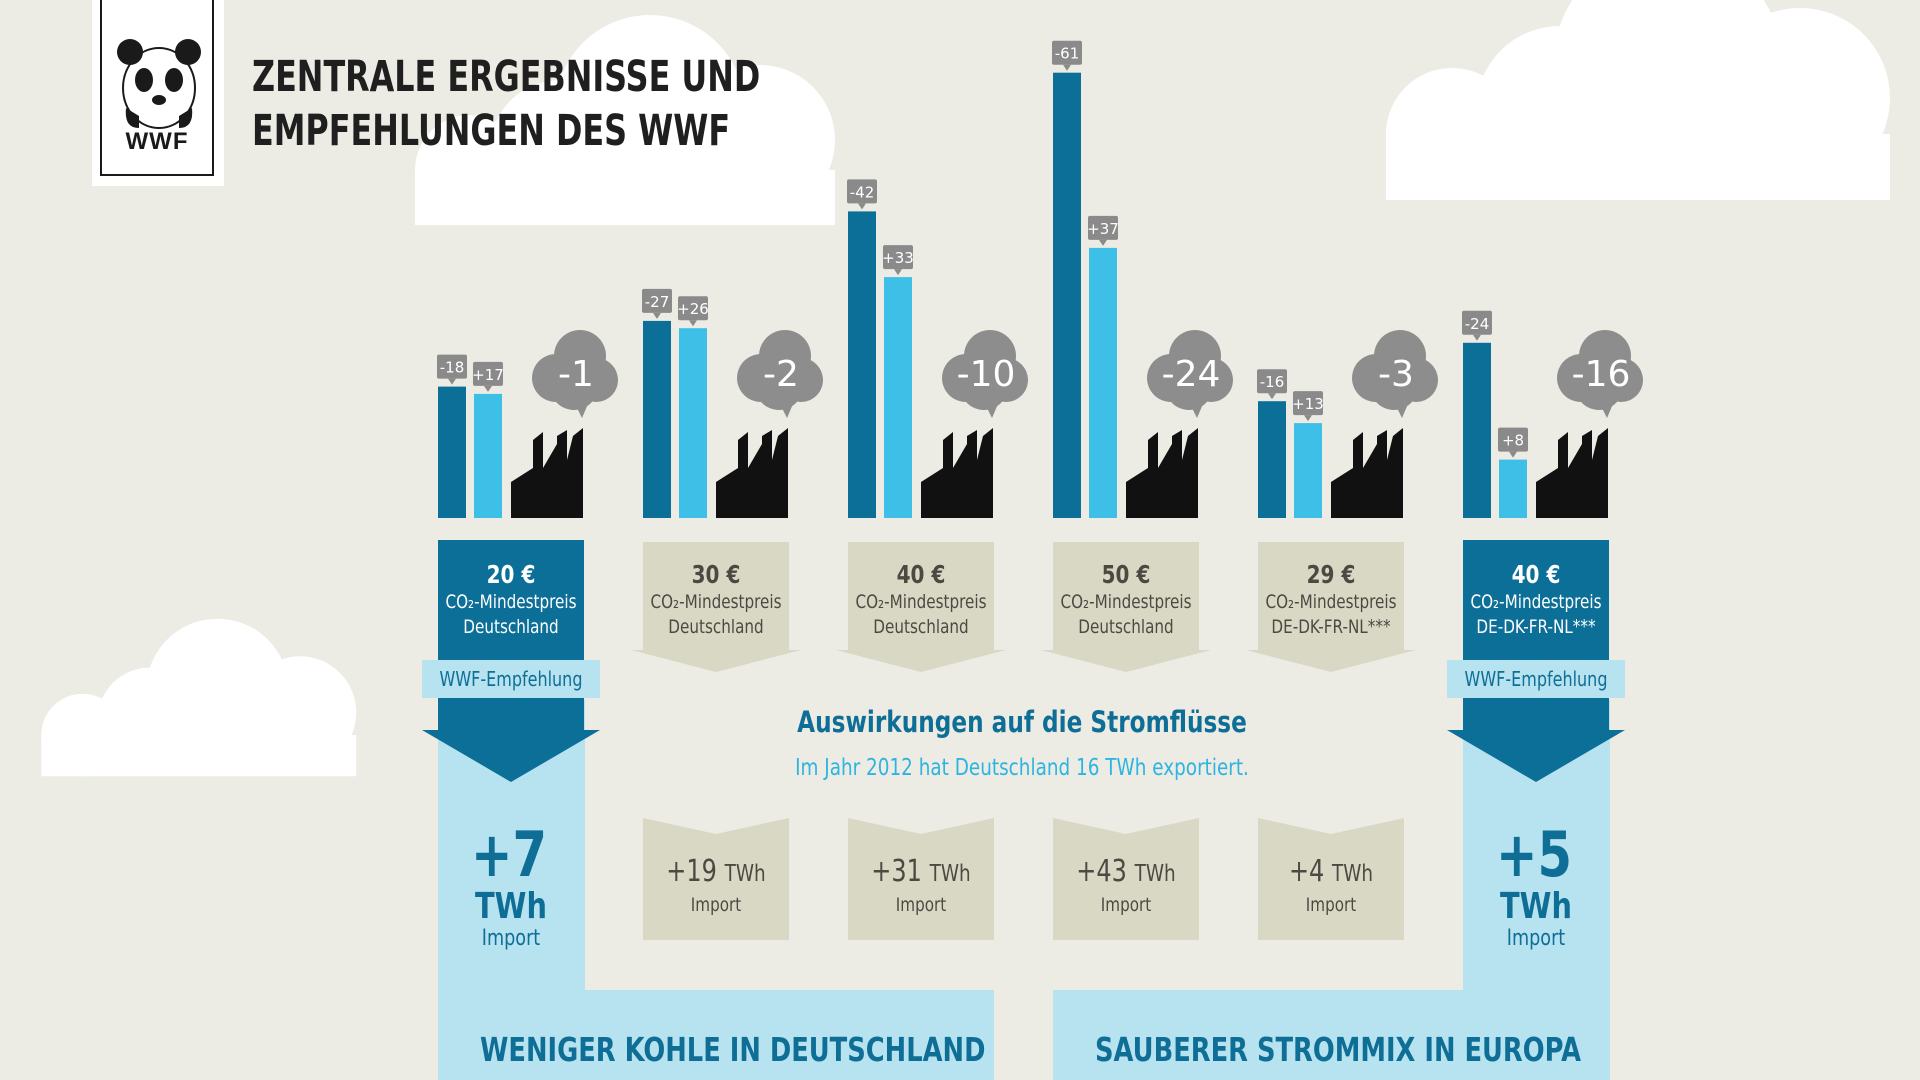  I want to click on flow-path-right, so click(1331, 890).